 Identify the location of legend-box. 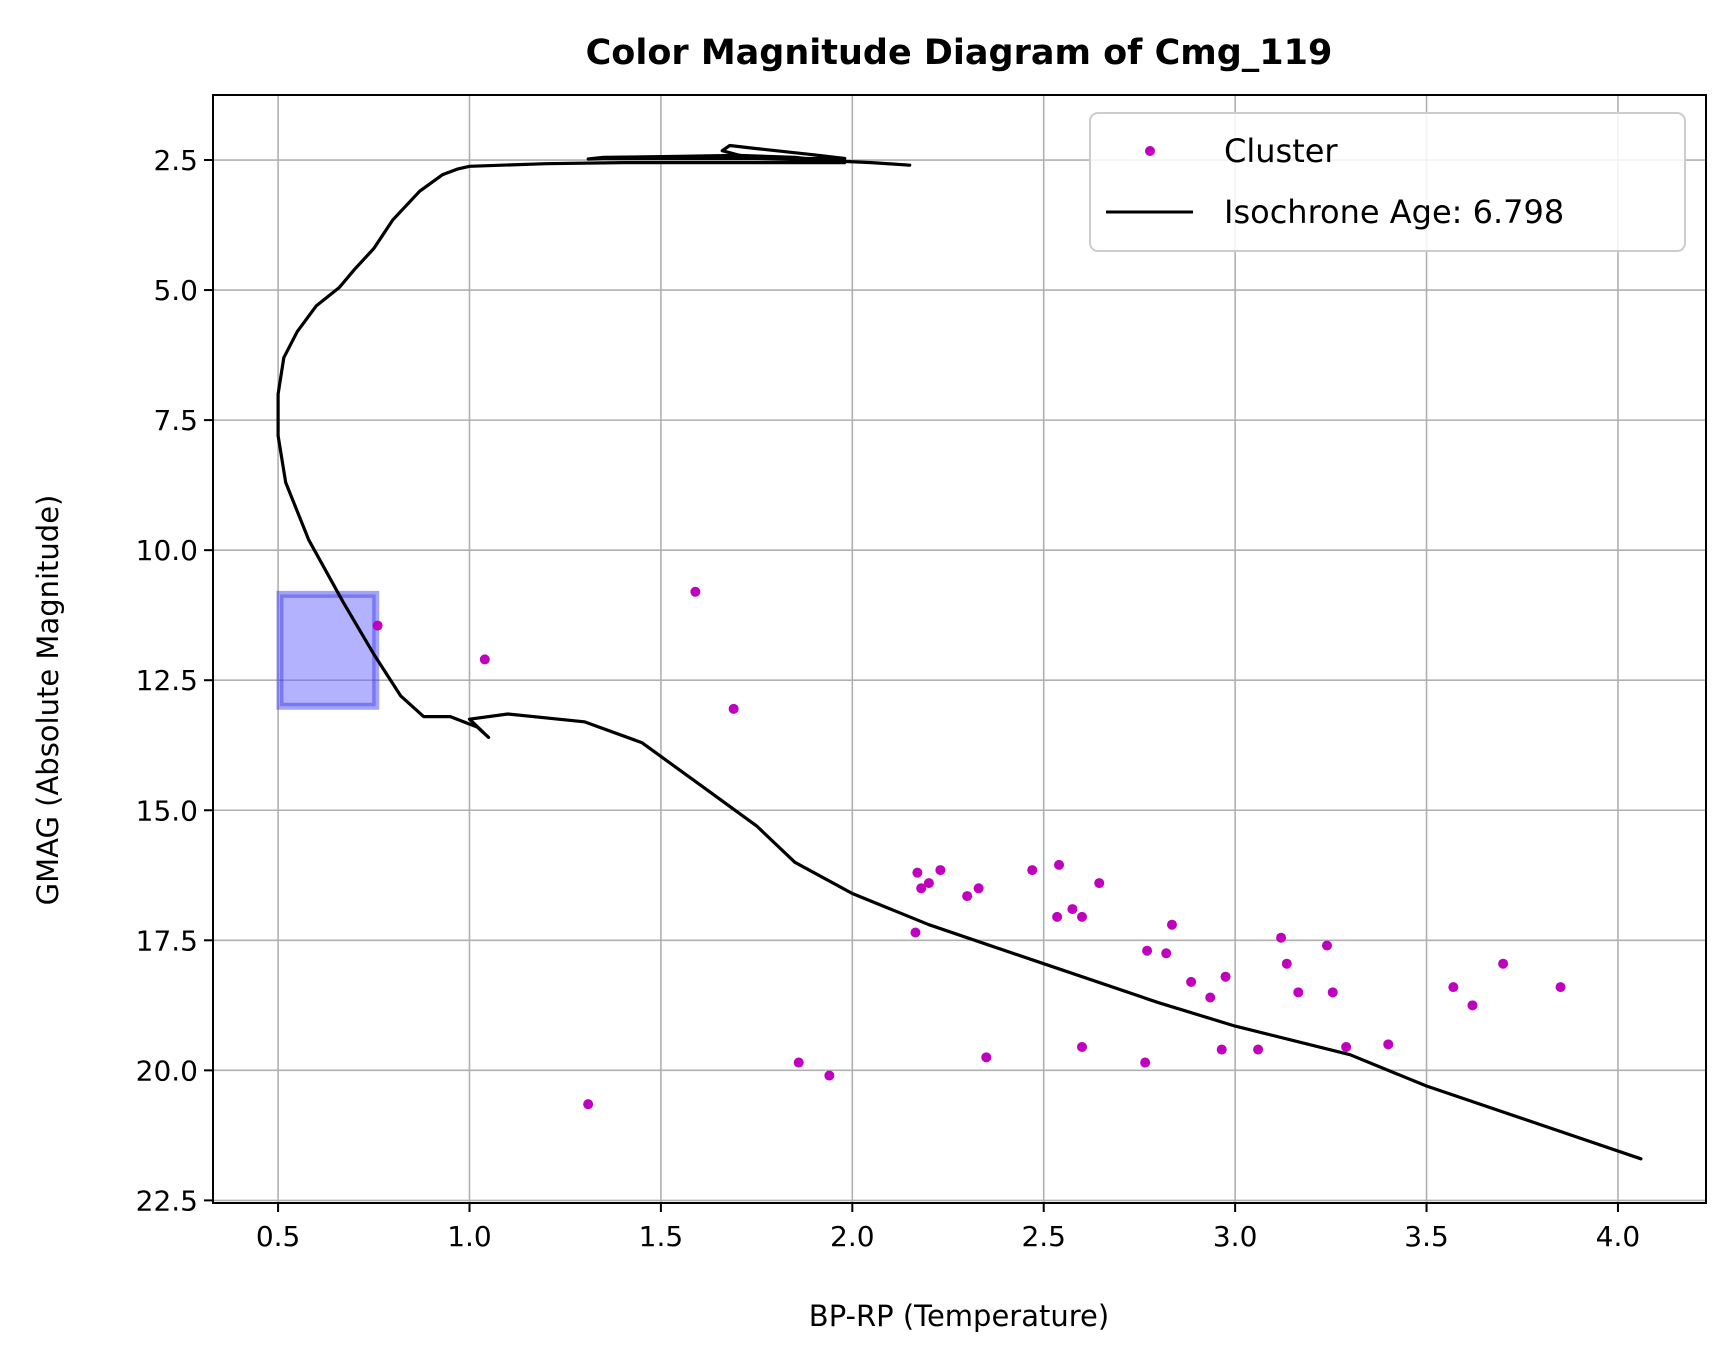
(1387, 182).